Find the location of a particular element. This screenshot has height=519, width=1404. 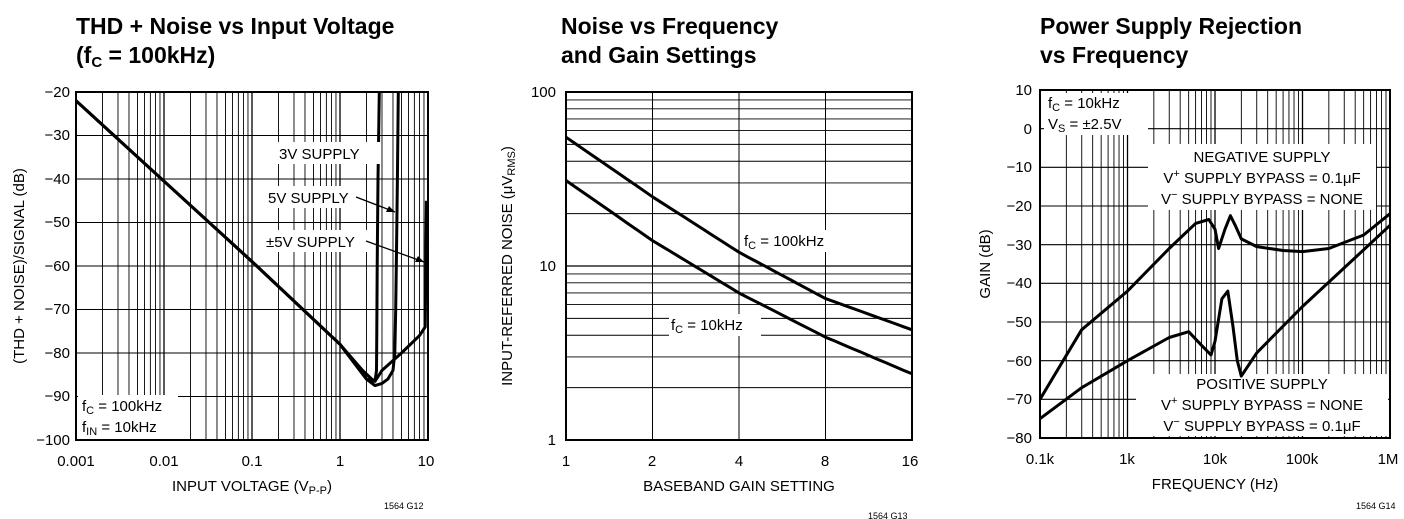

noise-xtick-4: 16 is located at coordinates (910, 461).